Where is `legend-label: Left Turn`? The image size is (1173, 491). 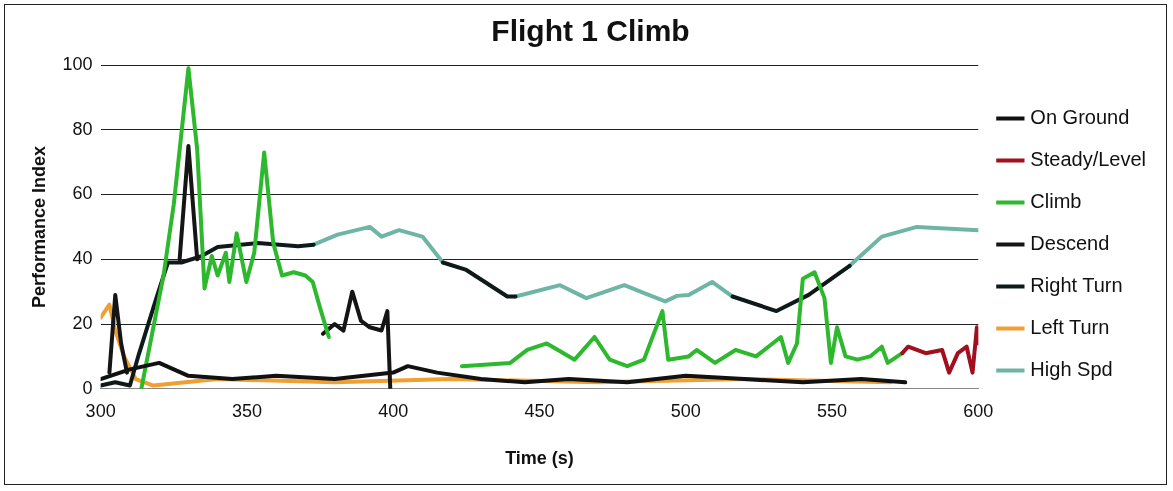
legend-label: Left Turn is located at coordinates (1070, 327).